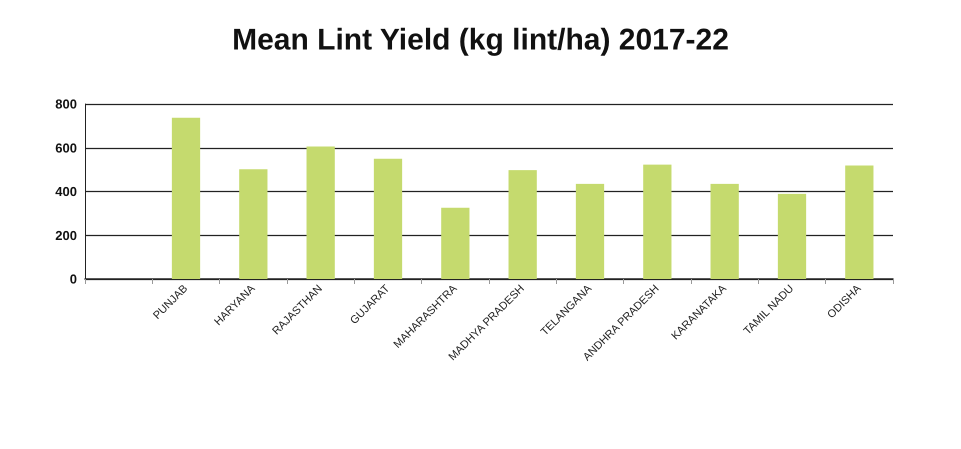  What do you see at coordinates (66, 191) in the screenshot?
I see `y-tick-label: 400` at bounding box center [66, 191].